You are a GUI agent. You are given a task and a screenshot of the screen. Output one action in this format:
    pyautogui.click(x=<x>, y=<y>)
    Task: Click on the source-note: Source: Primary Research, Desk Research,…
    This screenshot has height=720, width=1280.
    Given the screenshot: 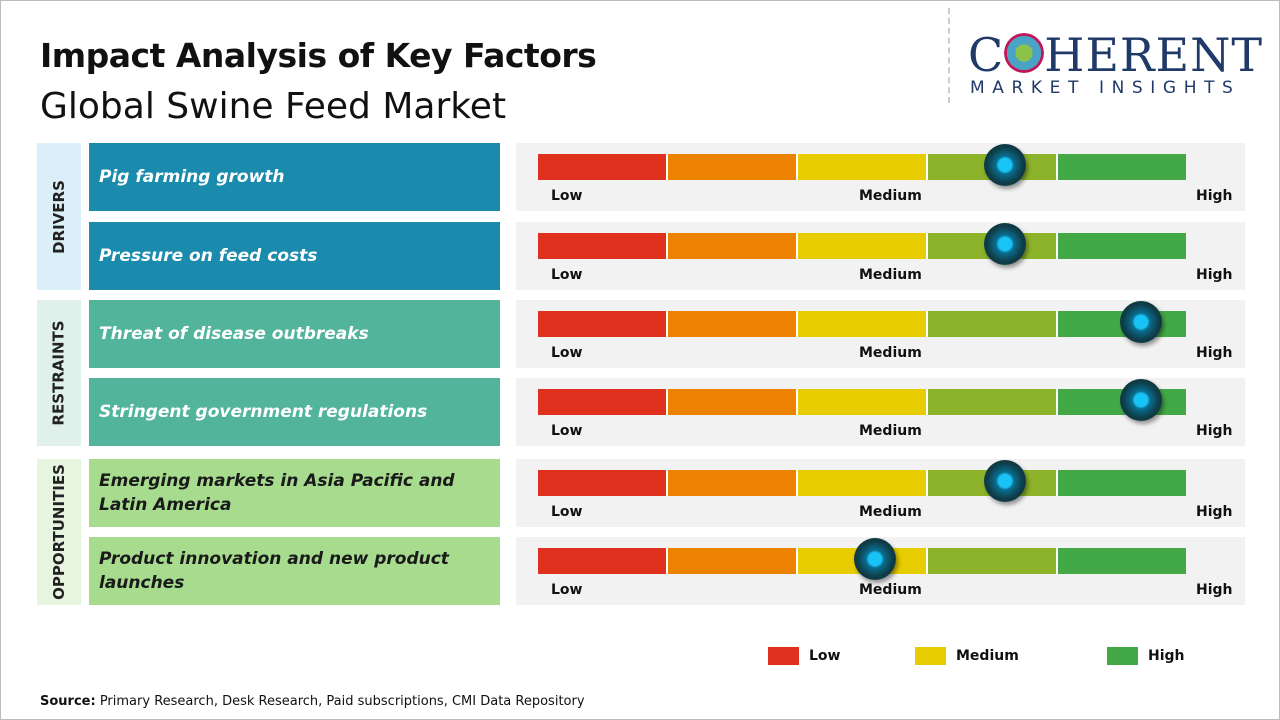 What is the action you would take?
    pyautogui.click(x=312, y=701)
    